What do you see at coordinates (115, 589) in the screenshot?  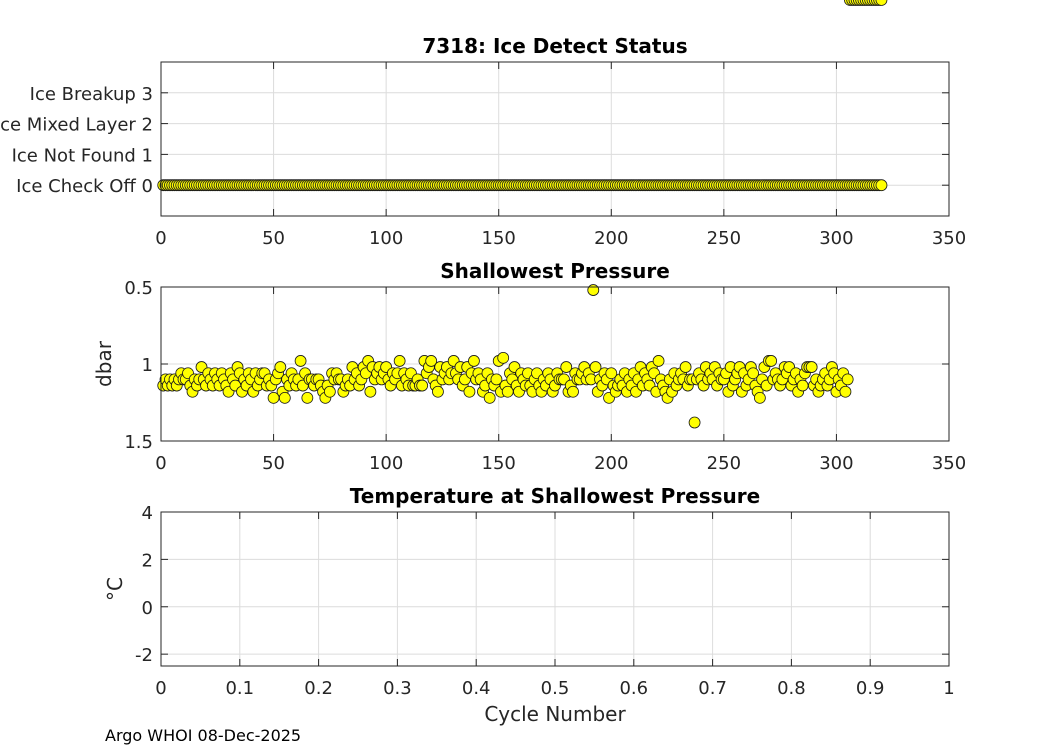 I see `temperature-y-label: °C` at bounding box center [115, 589].